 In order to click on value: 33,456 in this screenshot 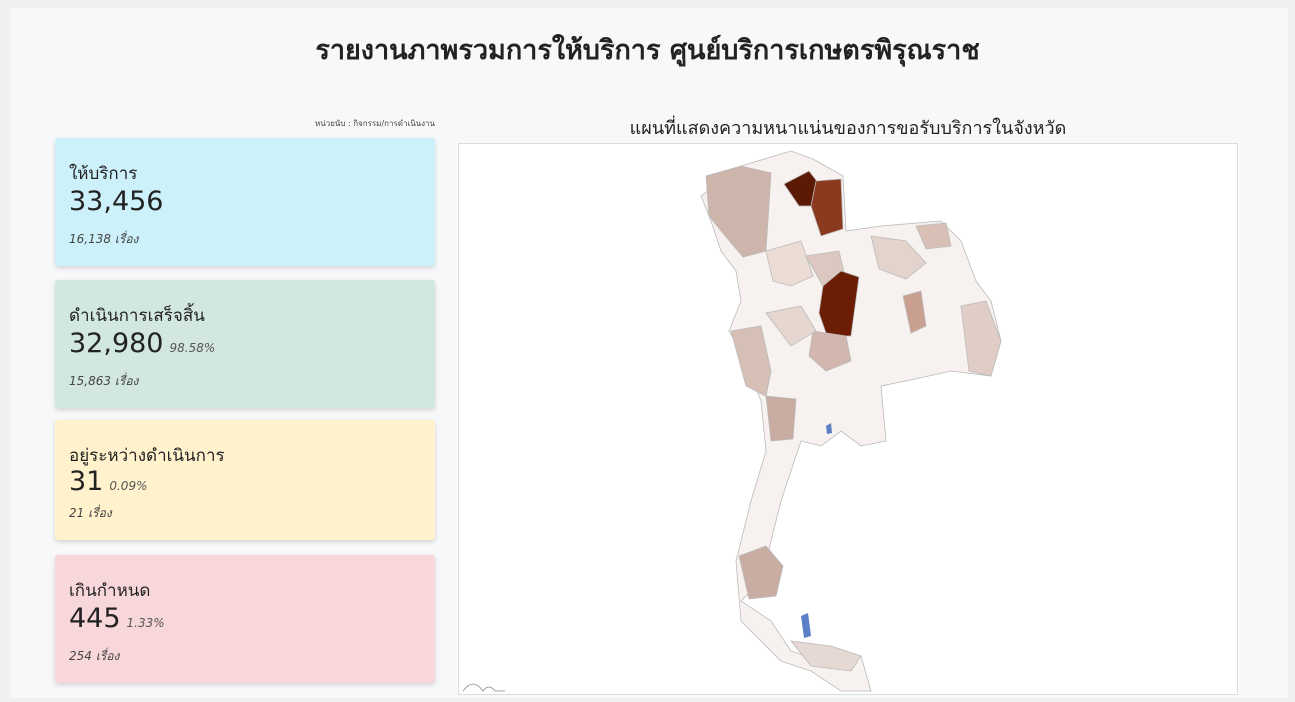, I will do `click(116, 201)`.